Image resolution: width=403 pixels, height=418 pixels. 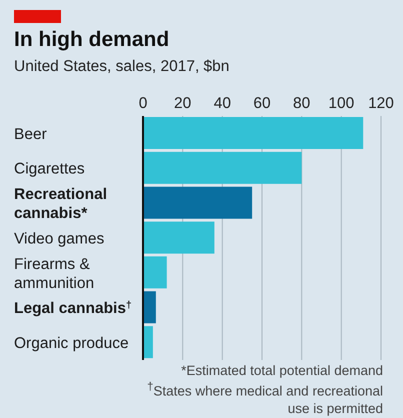 I want to click on y-tick-label: Beer, so click(x=30, y=134).